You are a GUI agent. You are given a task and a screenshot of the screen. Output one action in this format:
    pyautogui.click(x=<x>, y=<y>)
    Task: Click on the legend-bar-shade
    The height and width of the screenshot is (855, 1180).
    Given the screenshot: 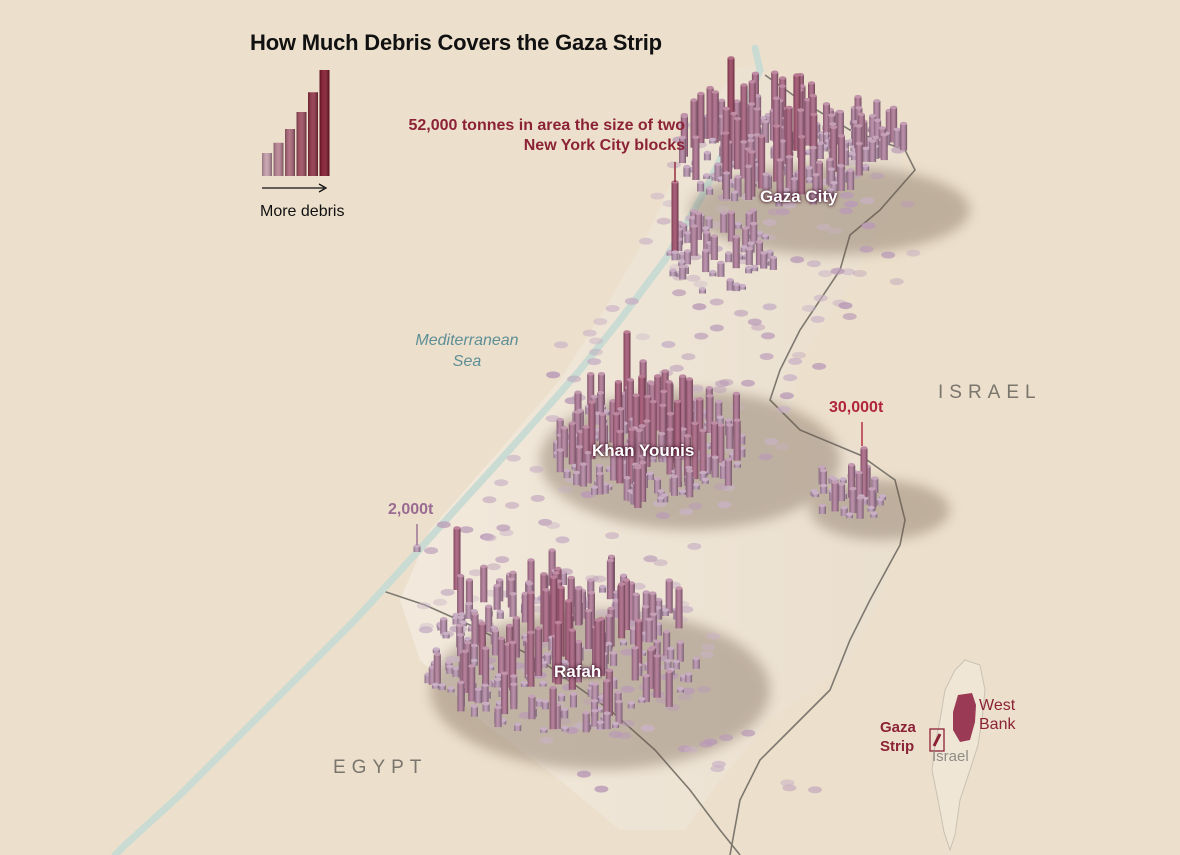 What is the action you would take?
    pyautogui.click(x=267, y=164)
    